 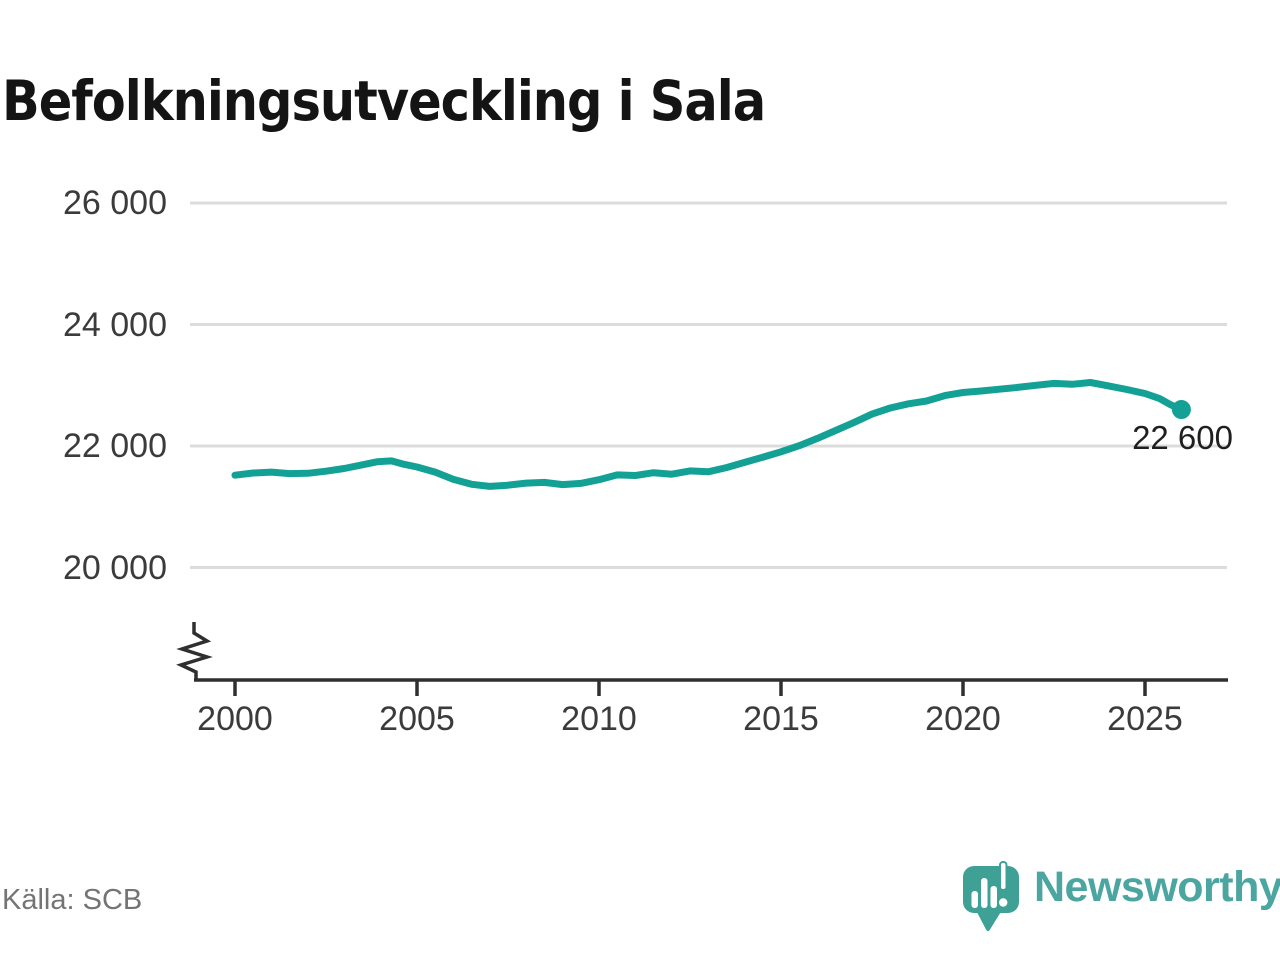 I want to click on x-tick-label: 2020, so click(x=963, y=719).